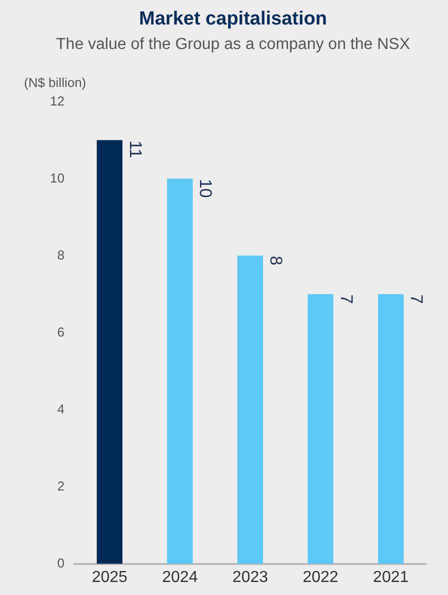 Image resolution: width=448 pixels, height=595 pixels. What do you see at coordinates (233, 19) in the screenshot?
I see `chart-title: Market capitalisation` at bounding box center [233, 19].